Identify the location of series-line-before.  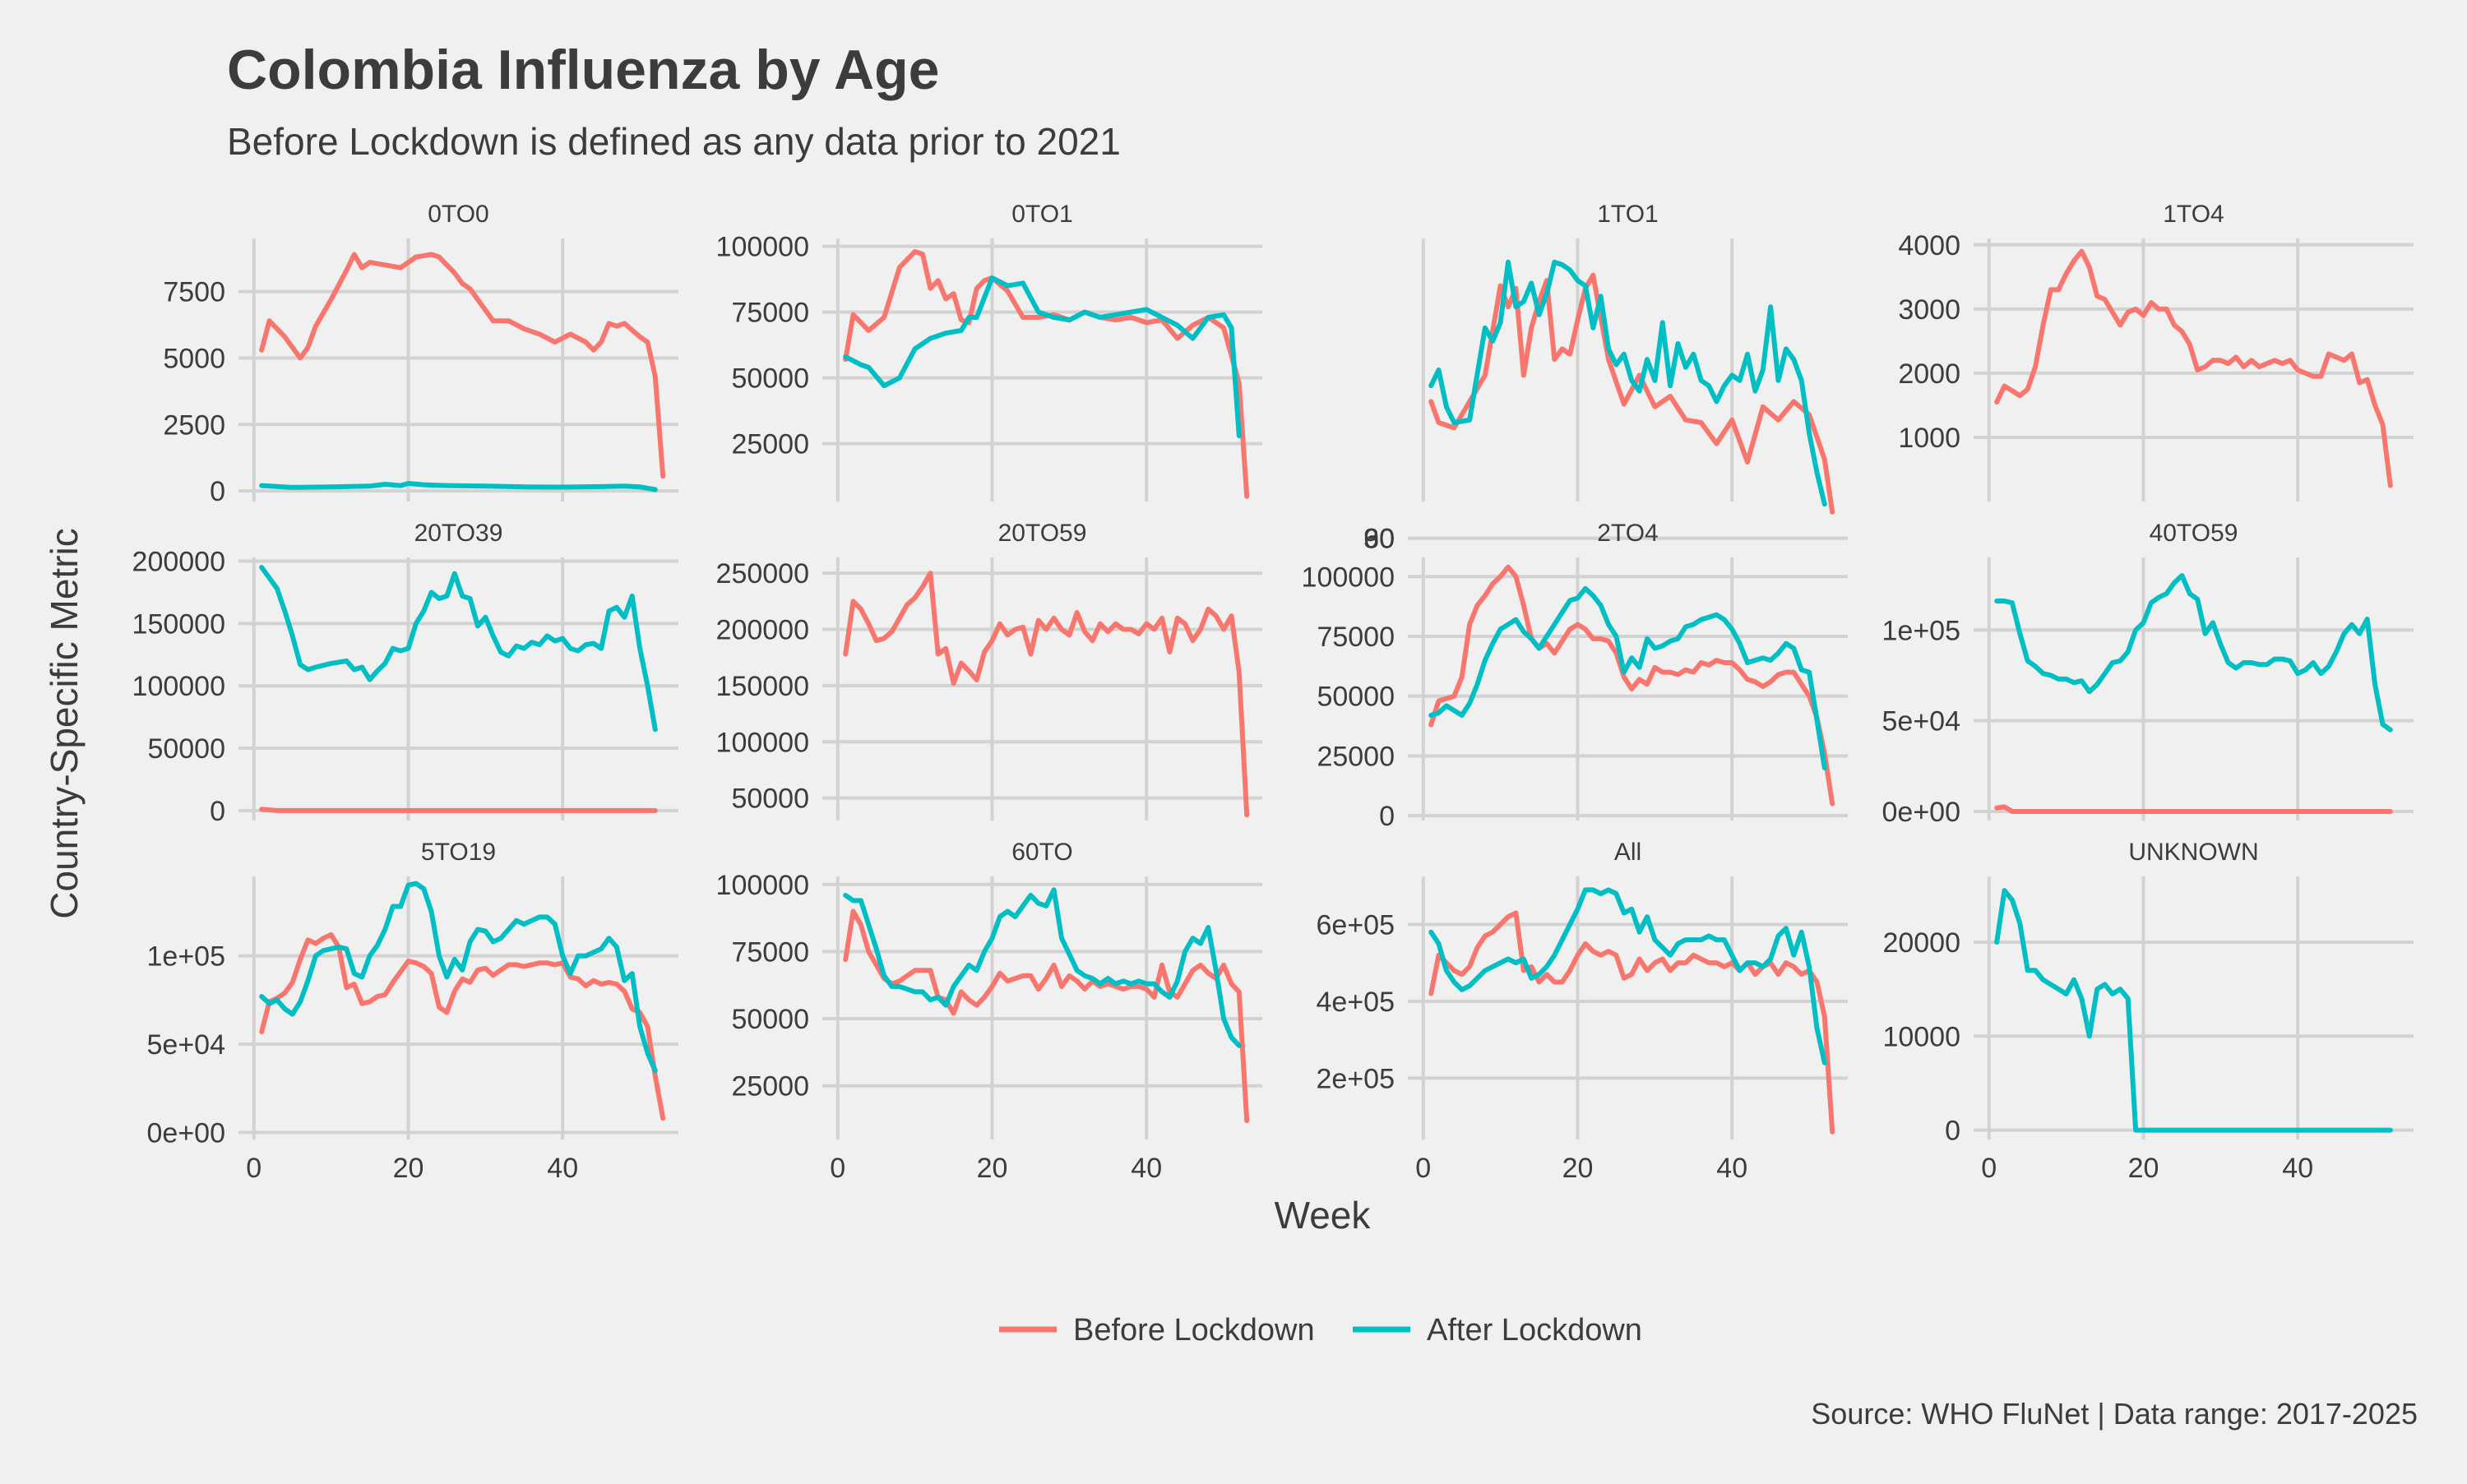
(458, 810).